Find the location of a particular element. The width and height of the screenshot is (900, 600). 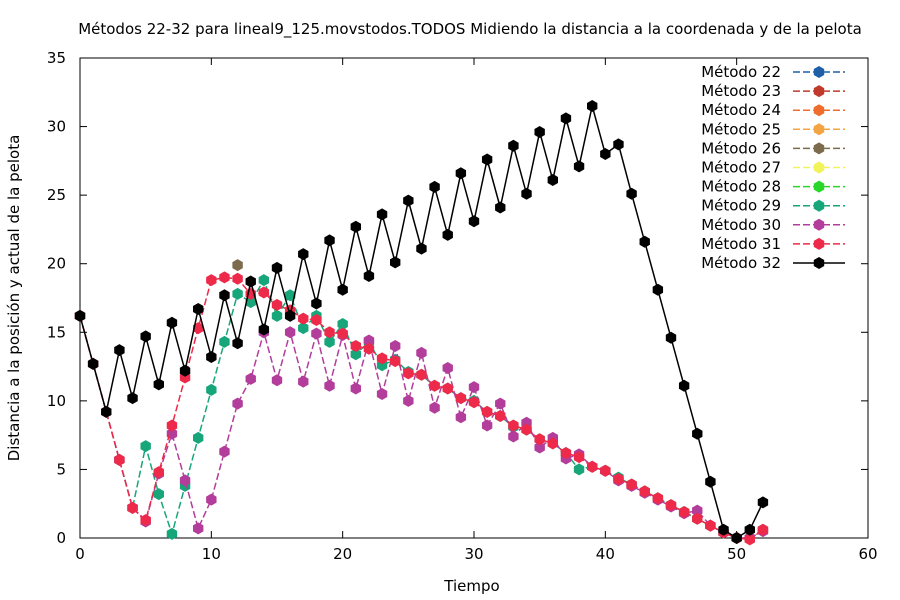

legend-label: Método 30 is located at coordinates (741, 225).